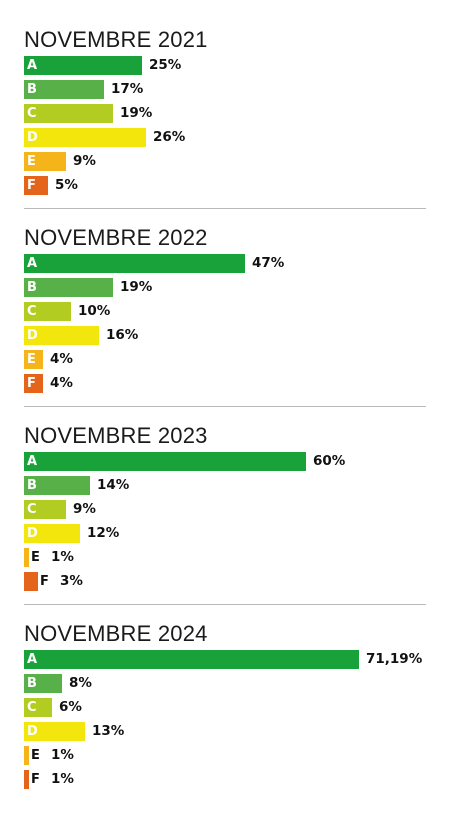  I want to click on chart-title: NOVEMBRE 2021, so click(116, 39).